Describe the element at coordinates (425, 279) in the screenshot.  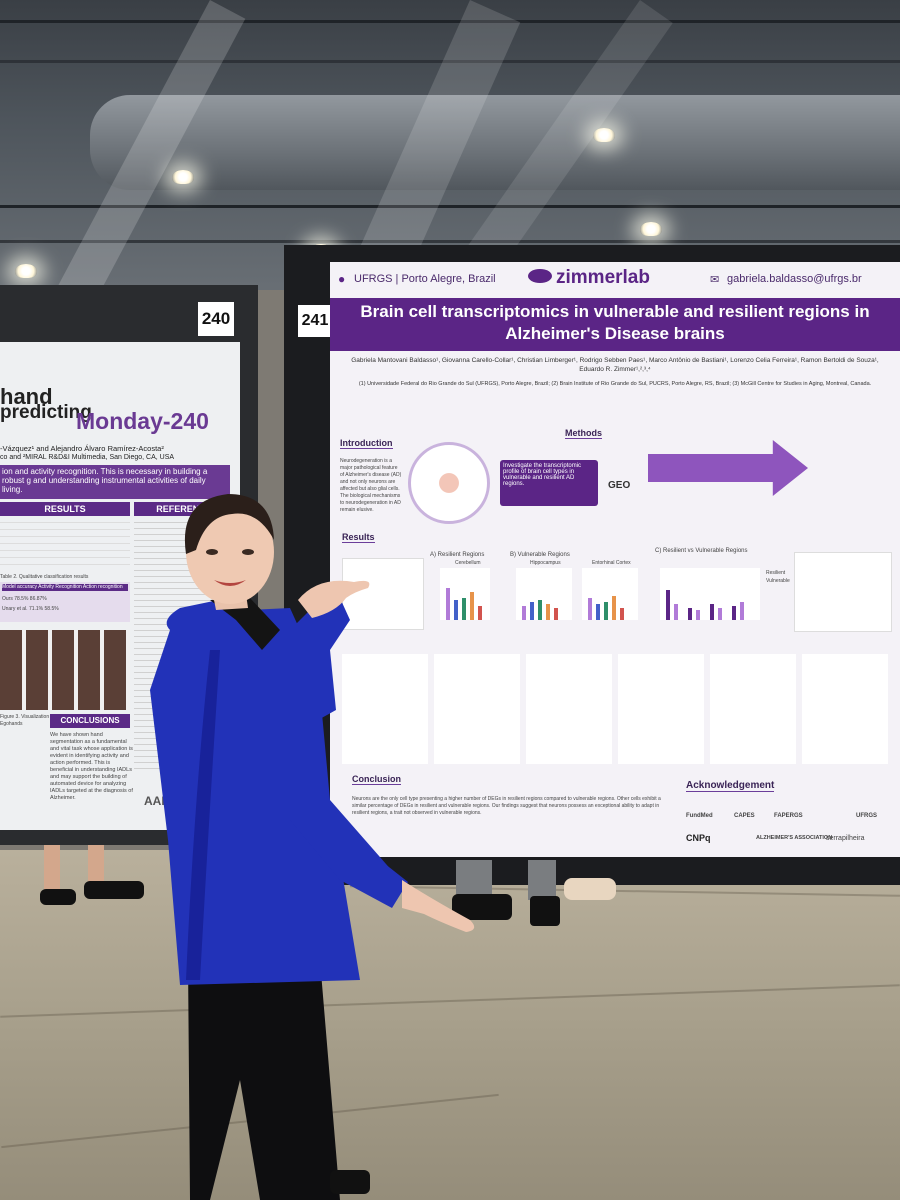
I see `poster-location: UFRGS | Porto Alegre, Brazil` at that location.